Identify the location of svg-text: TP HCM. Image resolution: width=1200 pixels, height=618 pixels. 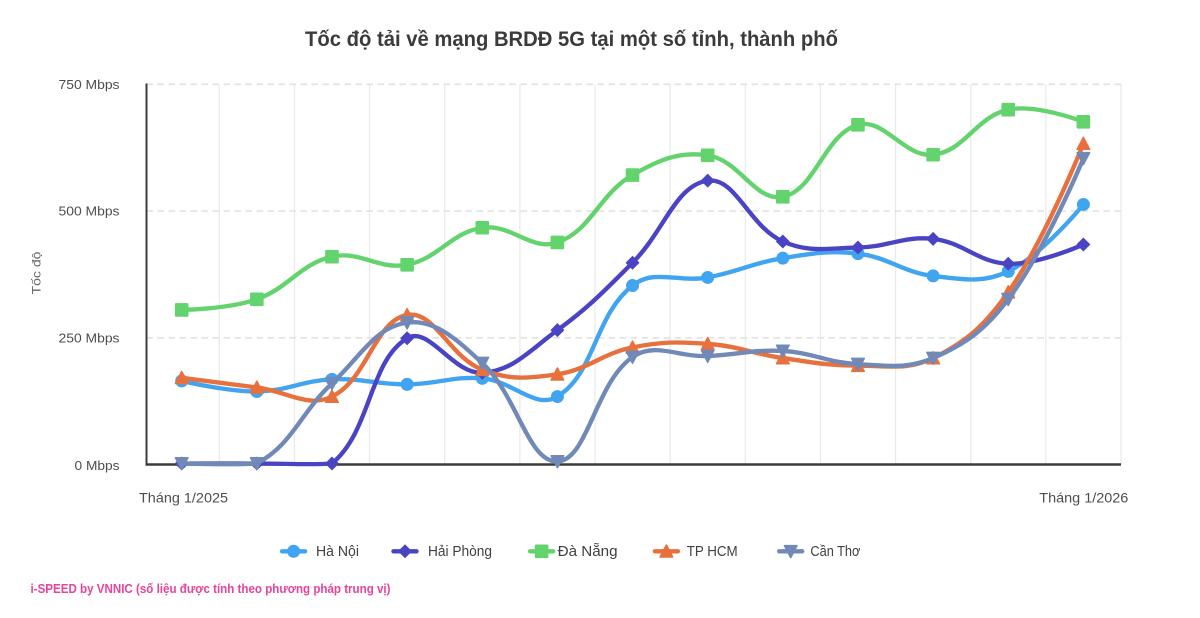
(712, 552).